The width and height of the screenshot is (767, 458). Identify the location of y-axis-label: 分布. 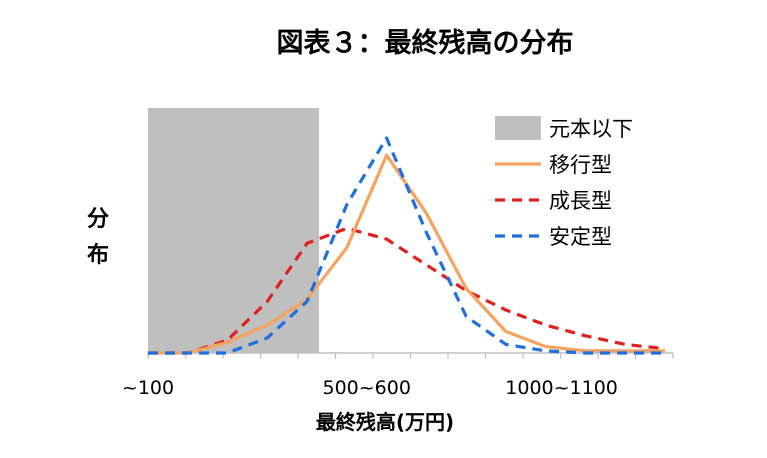
(98, 237).